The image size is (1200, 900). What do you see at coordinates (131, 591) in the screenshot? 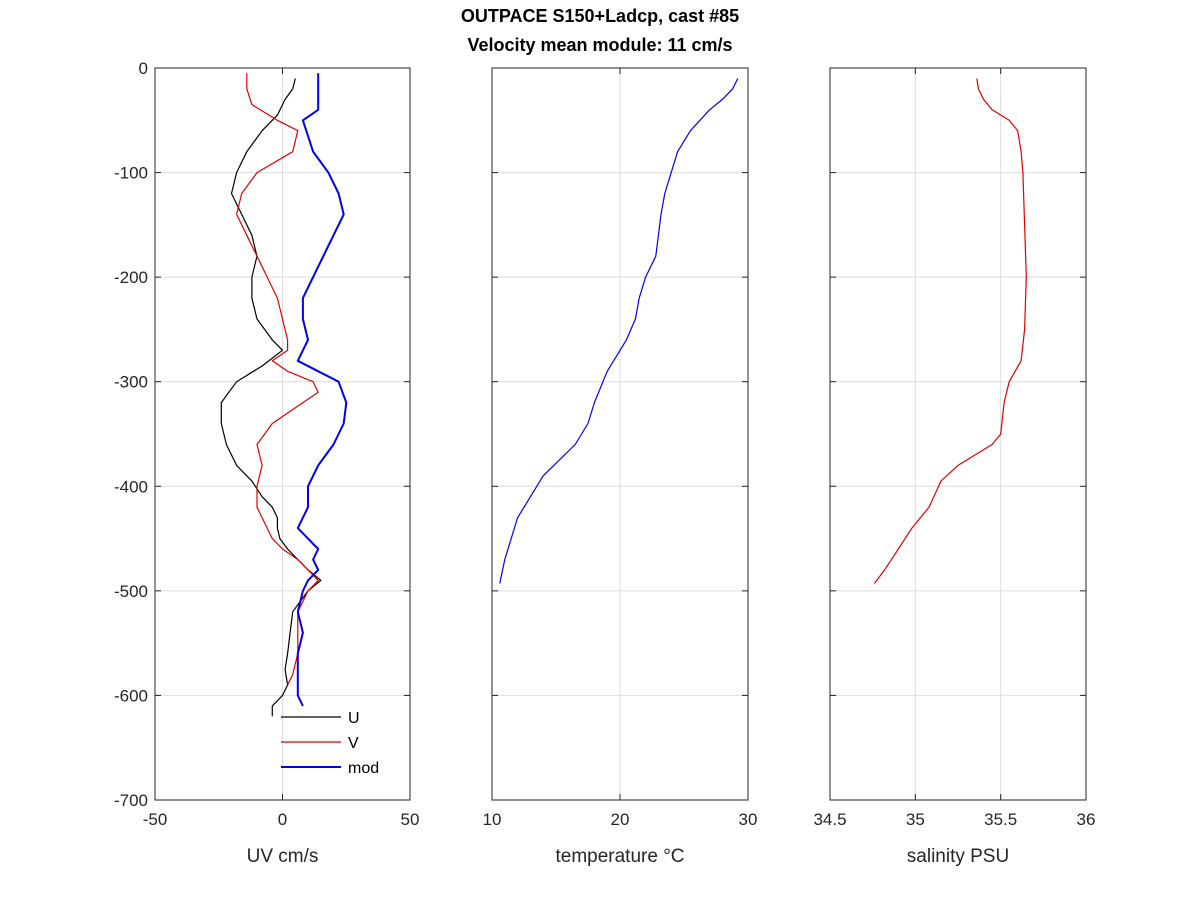
I see `y-tick-label: -500` at bounding box center [131, 591].